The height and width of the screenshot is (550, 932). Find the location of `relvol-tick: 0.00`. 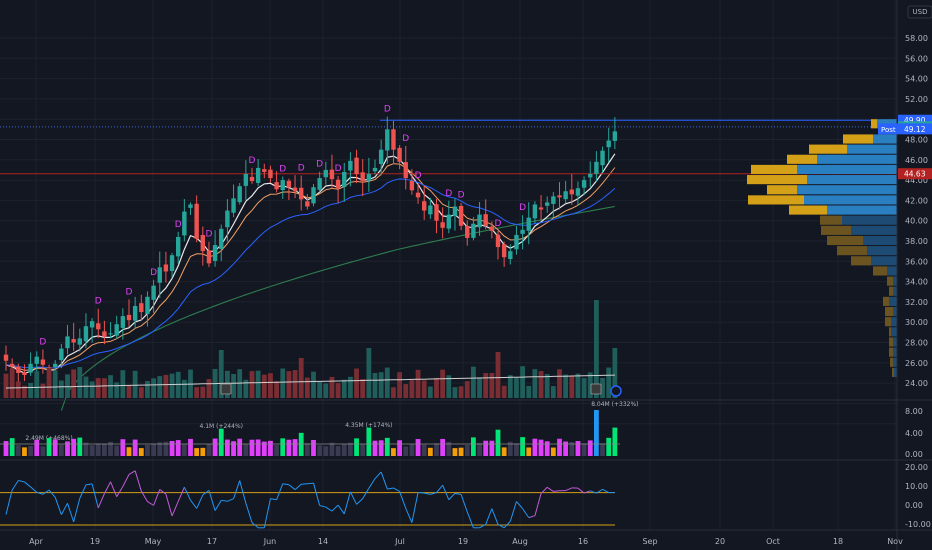

relvol-tick: 0.00 is located at coordinates (914, 454).